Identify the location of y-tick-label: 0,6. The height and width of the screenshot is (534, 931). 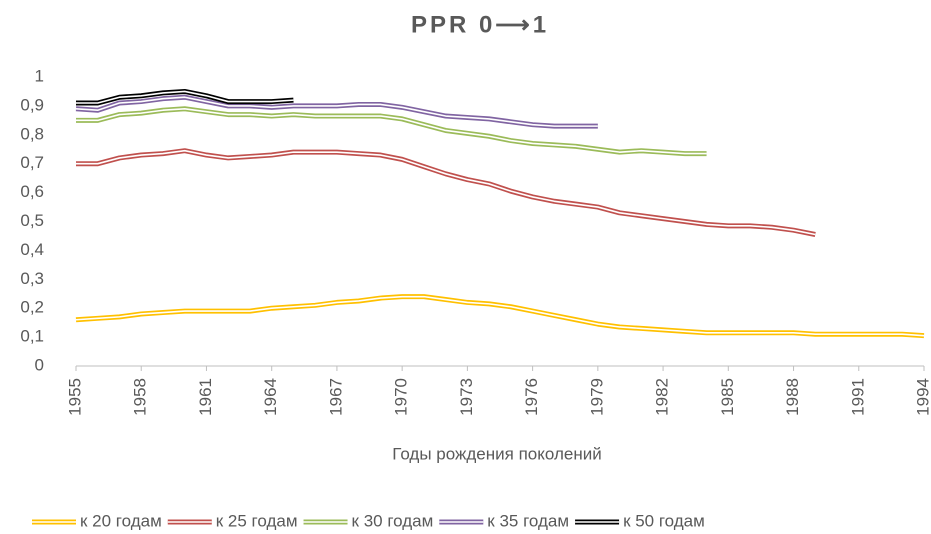
(32, 191).